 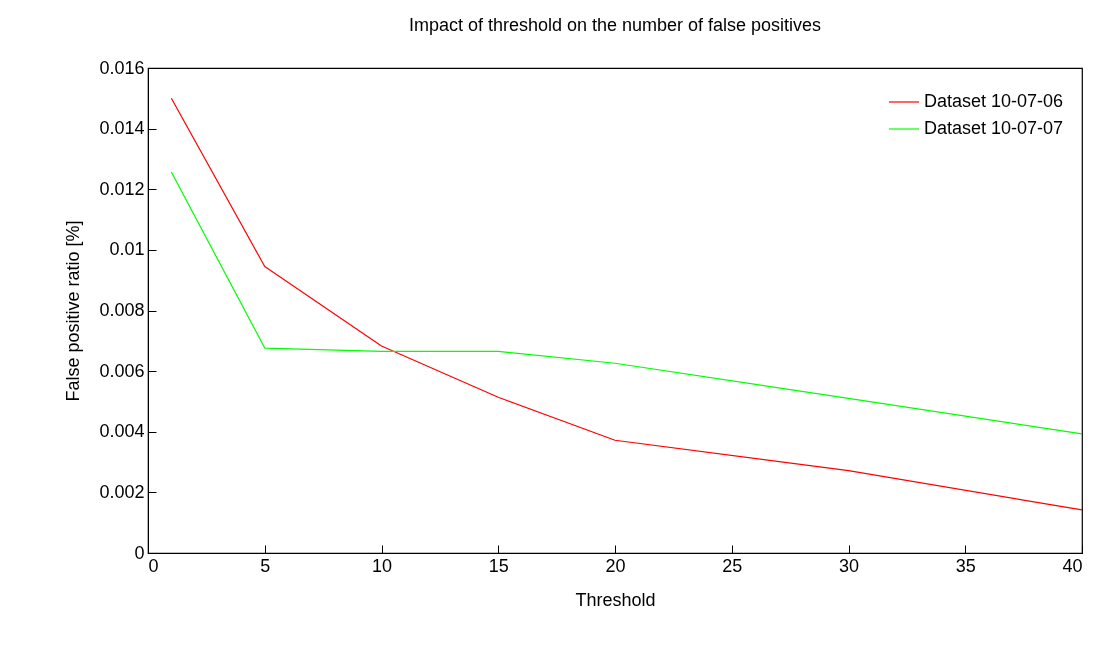 What do you see at coordinates (994, 101) in the screenshot?
I see `legend-label: Dataset 10-07-06` at bounding box center [994, 101].